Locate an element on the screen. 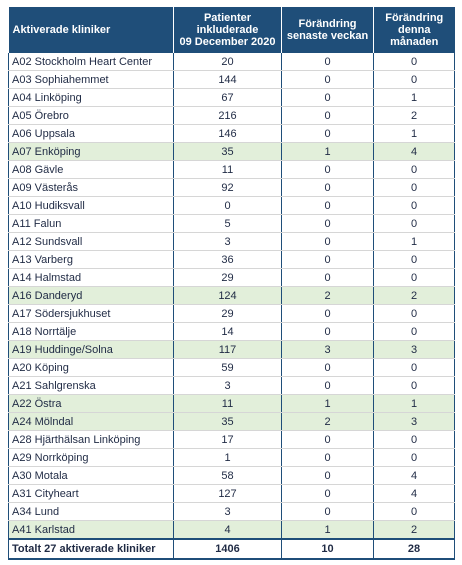  patients-count: 146 is located at coordinates (227, 133).